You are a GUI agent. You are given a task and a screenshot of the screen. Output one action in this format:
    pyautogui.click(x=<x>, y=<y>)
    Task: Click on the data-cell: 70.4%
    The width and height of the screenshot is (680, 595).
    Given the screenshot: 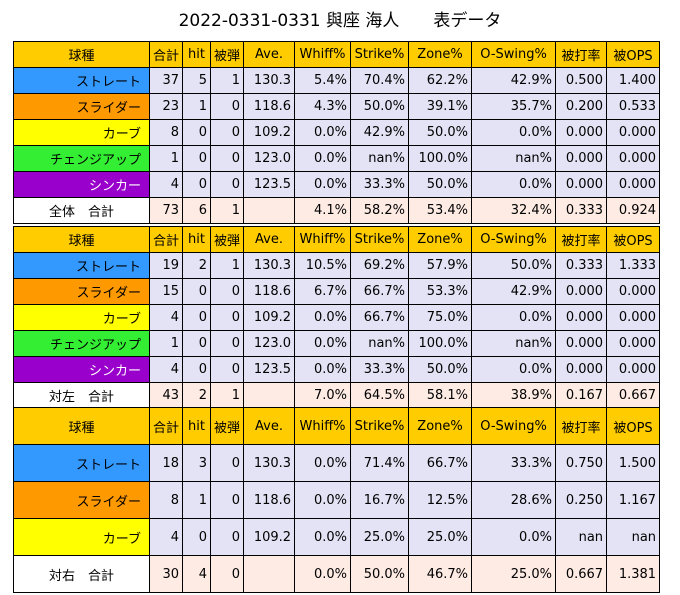 What is the action you would take?
    pyautogui.click(x=380, y=80)
    